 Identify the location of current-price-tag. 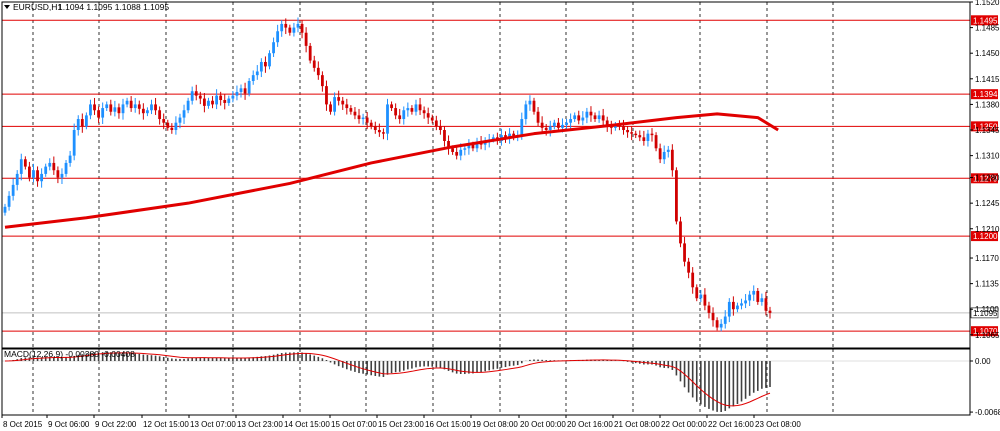
(984, 313).